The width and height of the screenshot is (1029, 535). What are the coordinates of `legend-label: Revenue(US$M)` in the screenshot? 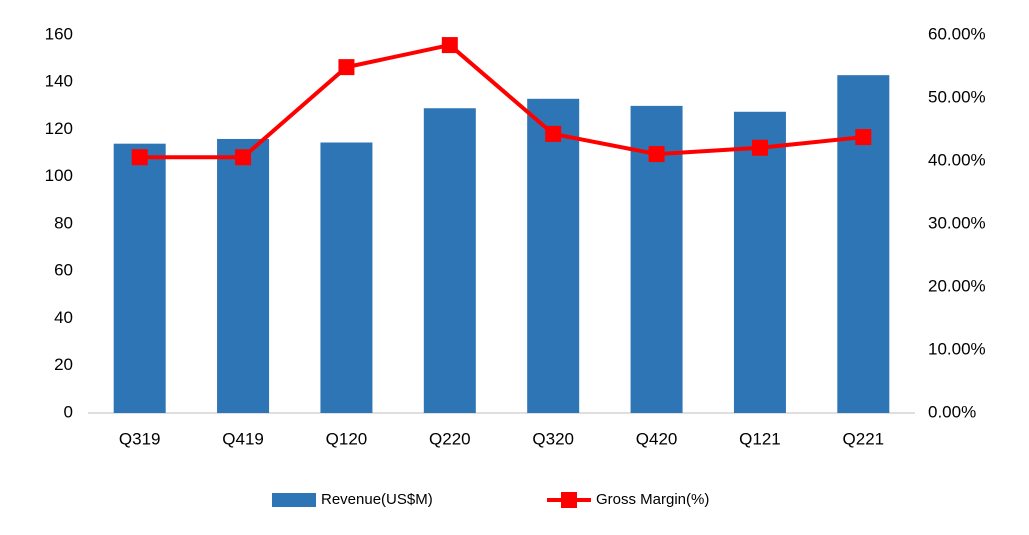 It's located at (377, 499).